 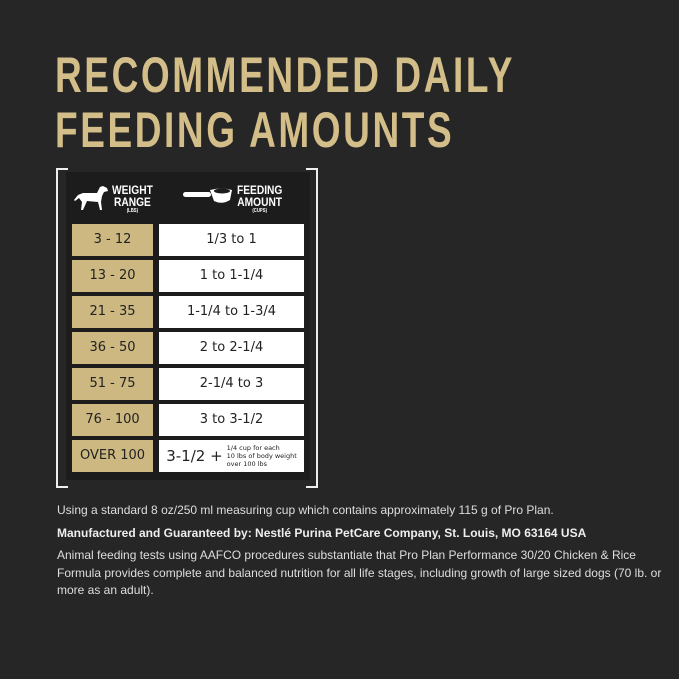 I want to click on weight-header-line1: WEIGHT, so click(x=132, y=190).